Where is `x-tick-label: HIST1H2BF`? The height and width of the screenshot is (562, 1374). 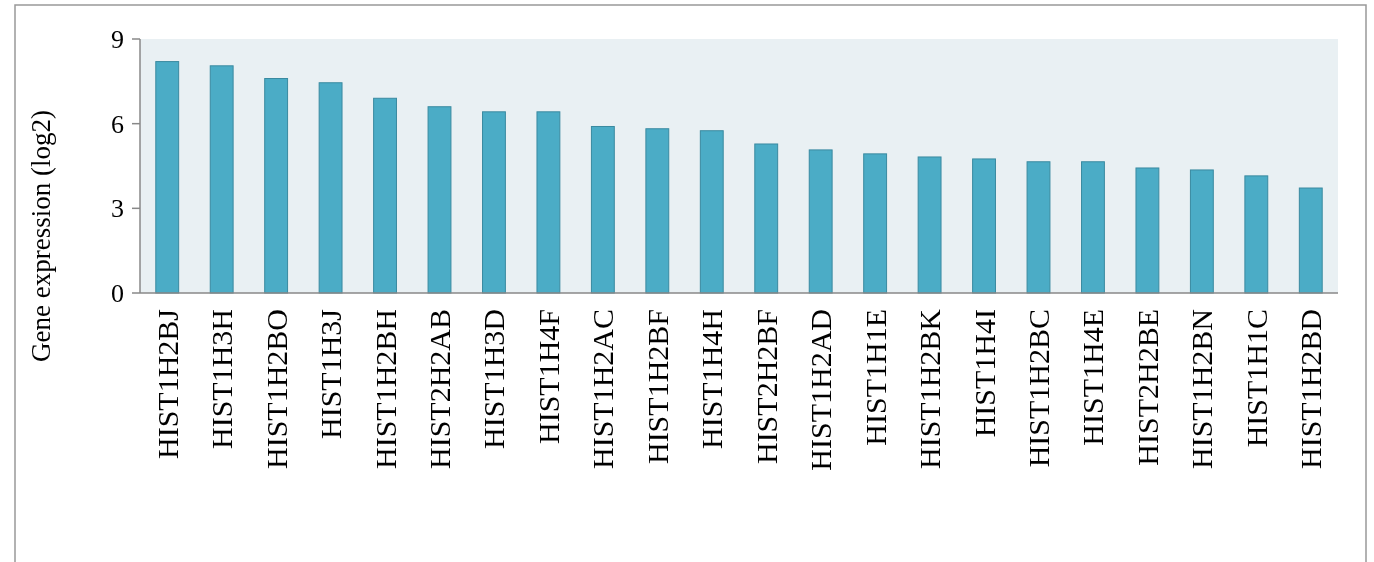 x-tick-label: HIST1H2BF is located at coordinates (657, 387).